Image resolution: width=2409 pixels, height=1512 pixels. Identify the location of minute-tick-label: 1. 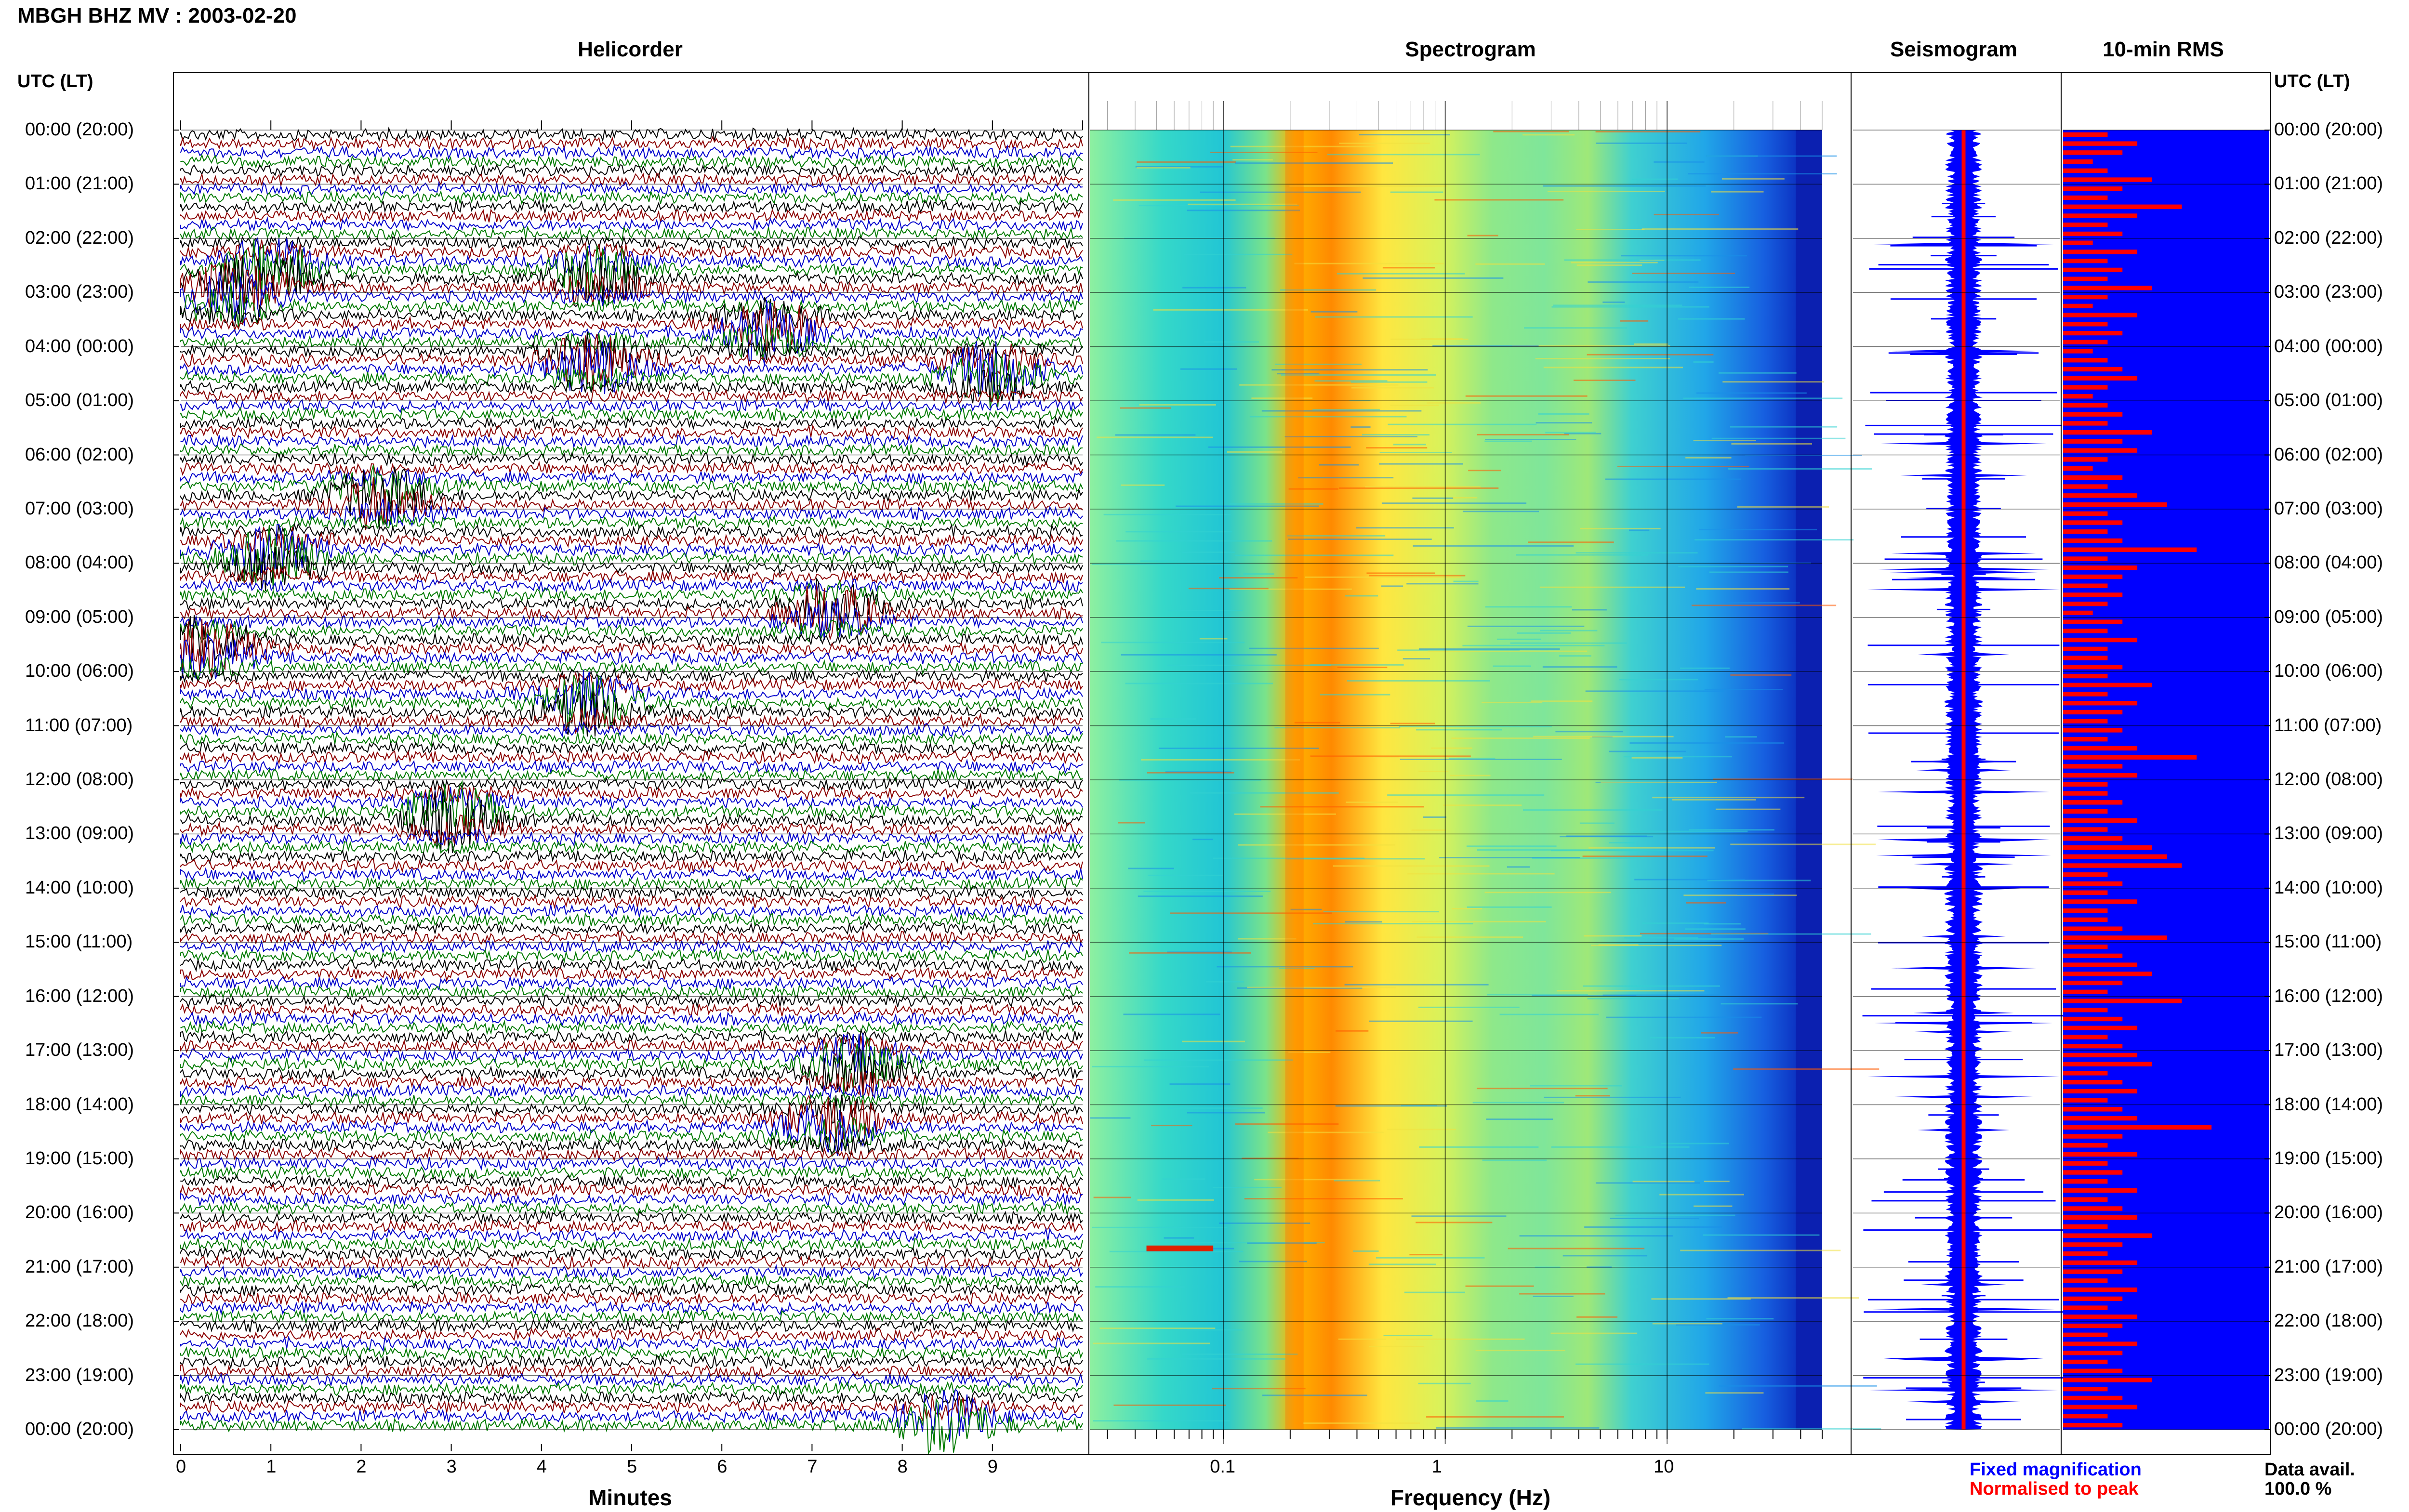
(271, 1467).